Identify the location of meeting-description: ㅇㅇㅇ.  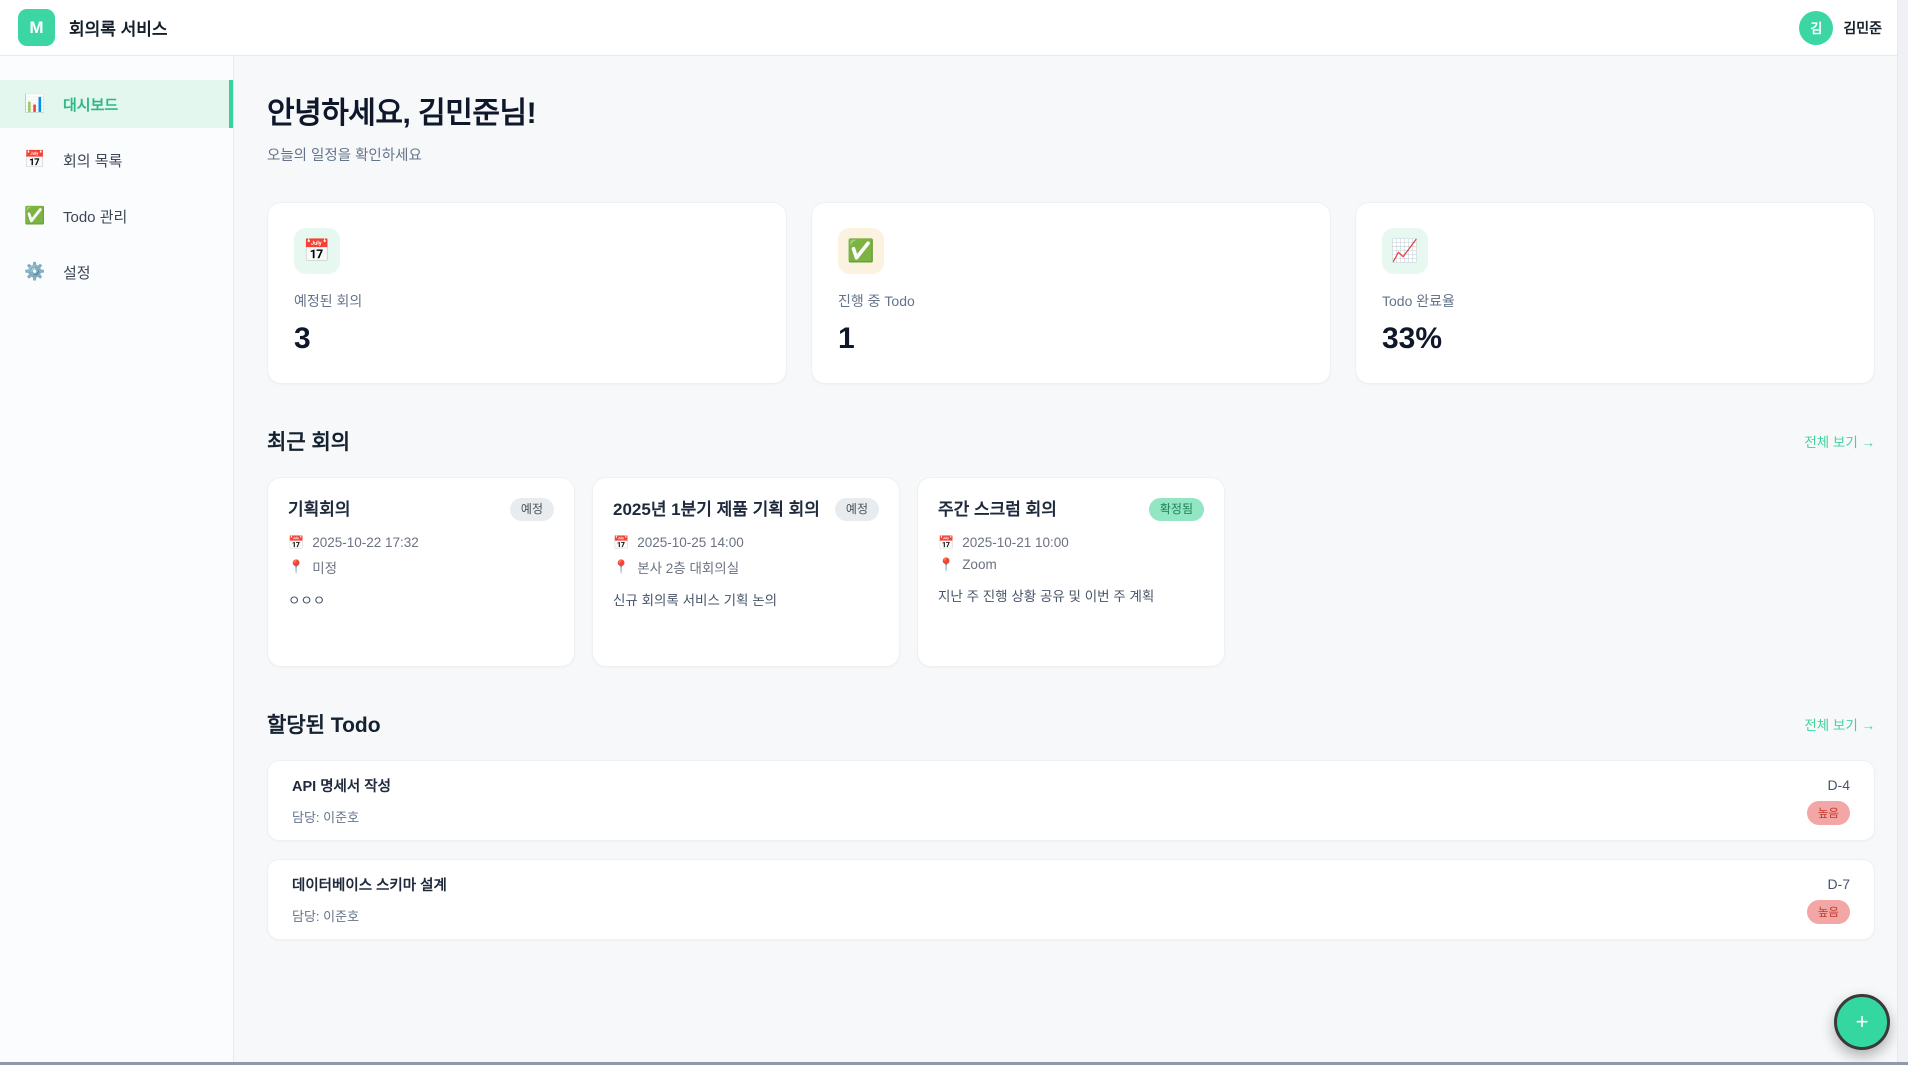
(307, 600).